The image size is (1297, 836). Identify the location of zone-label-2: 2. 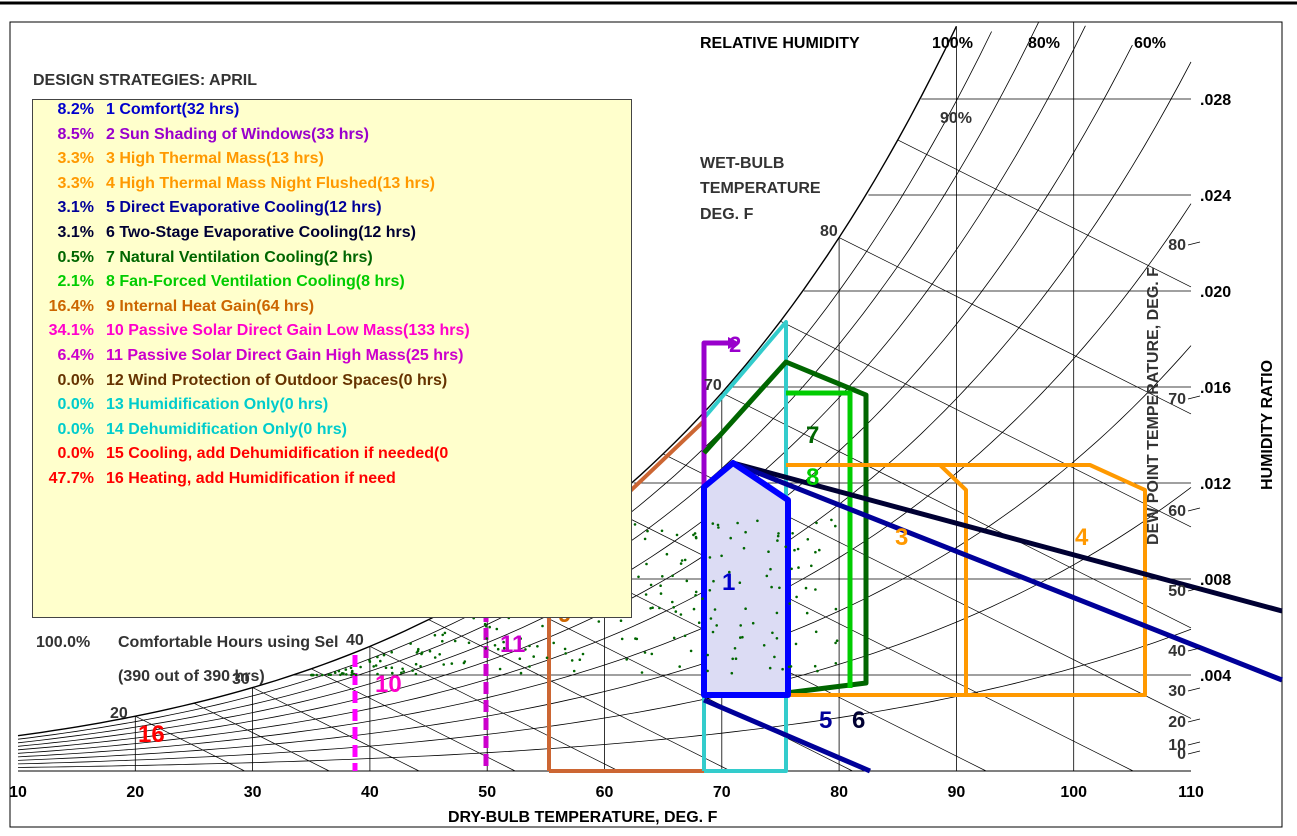
(735, 344).